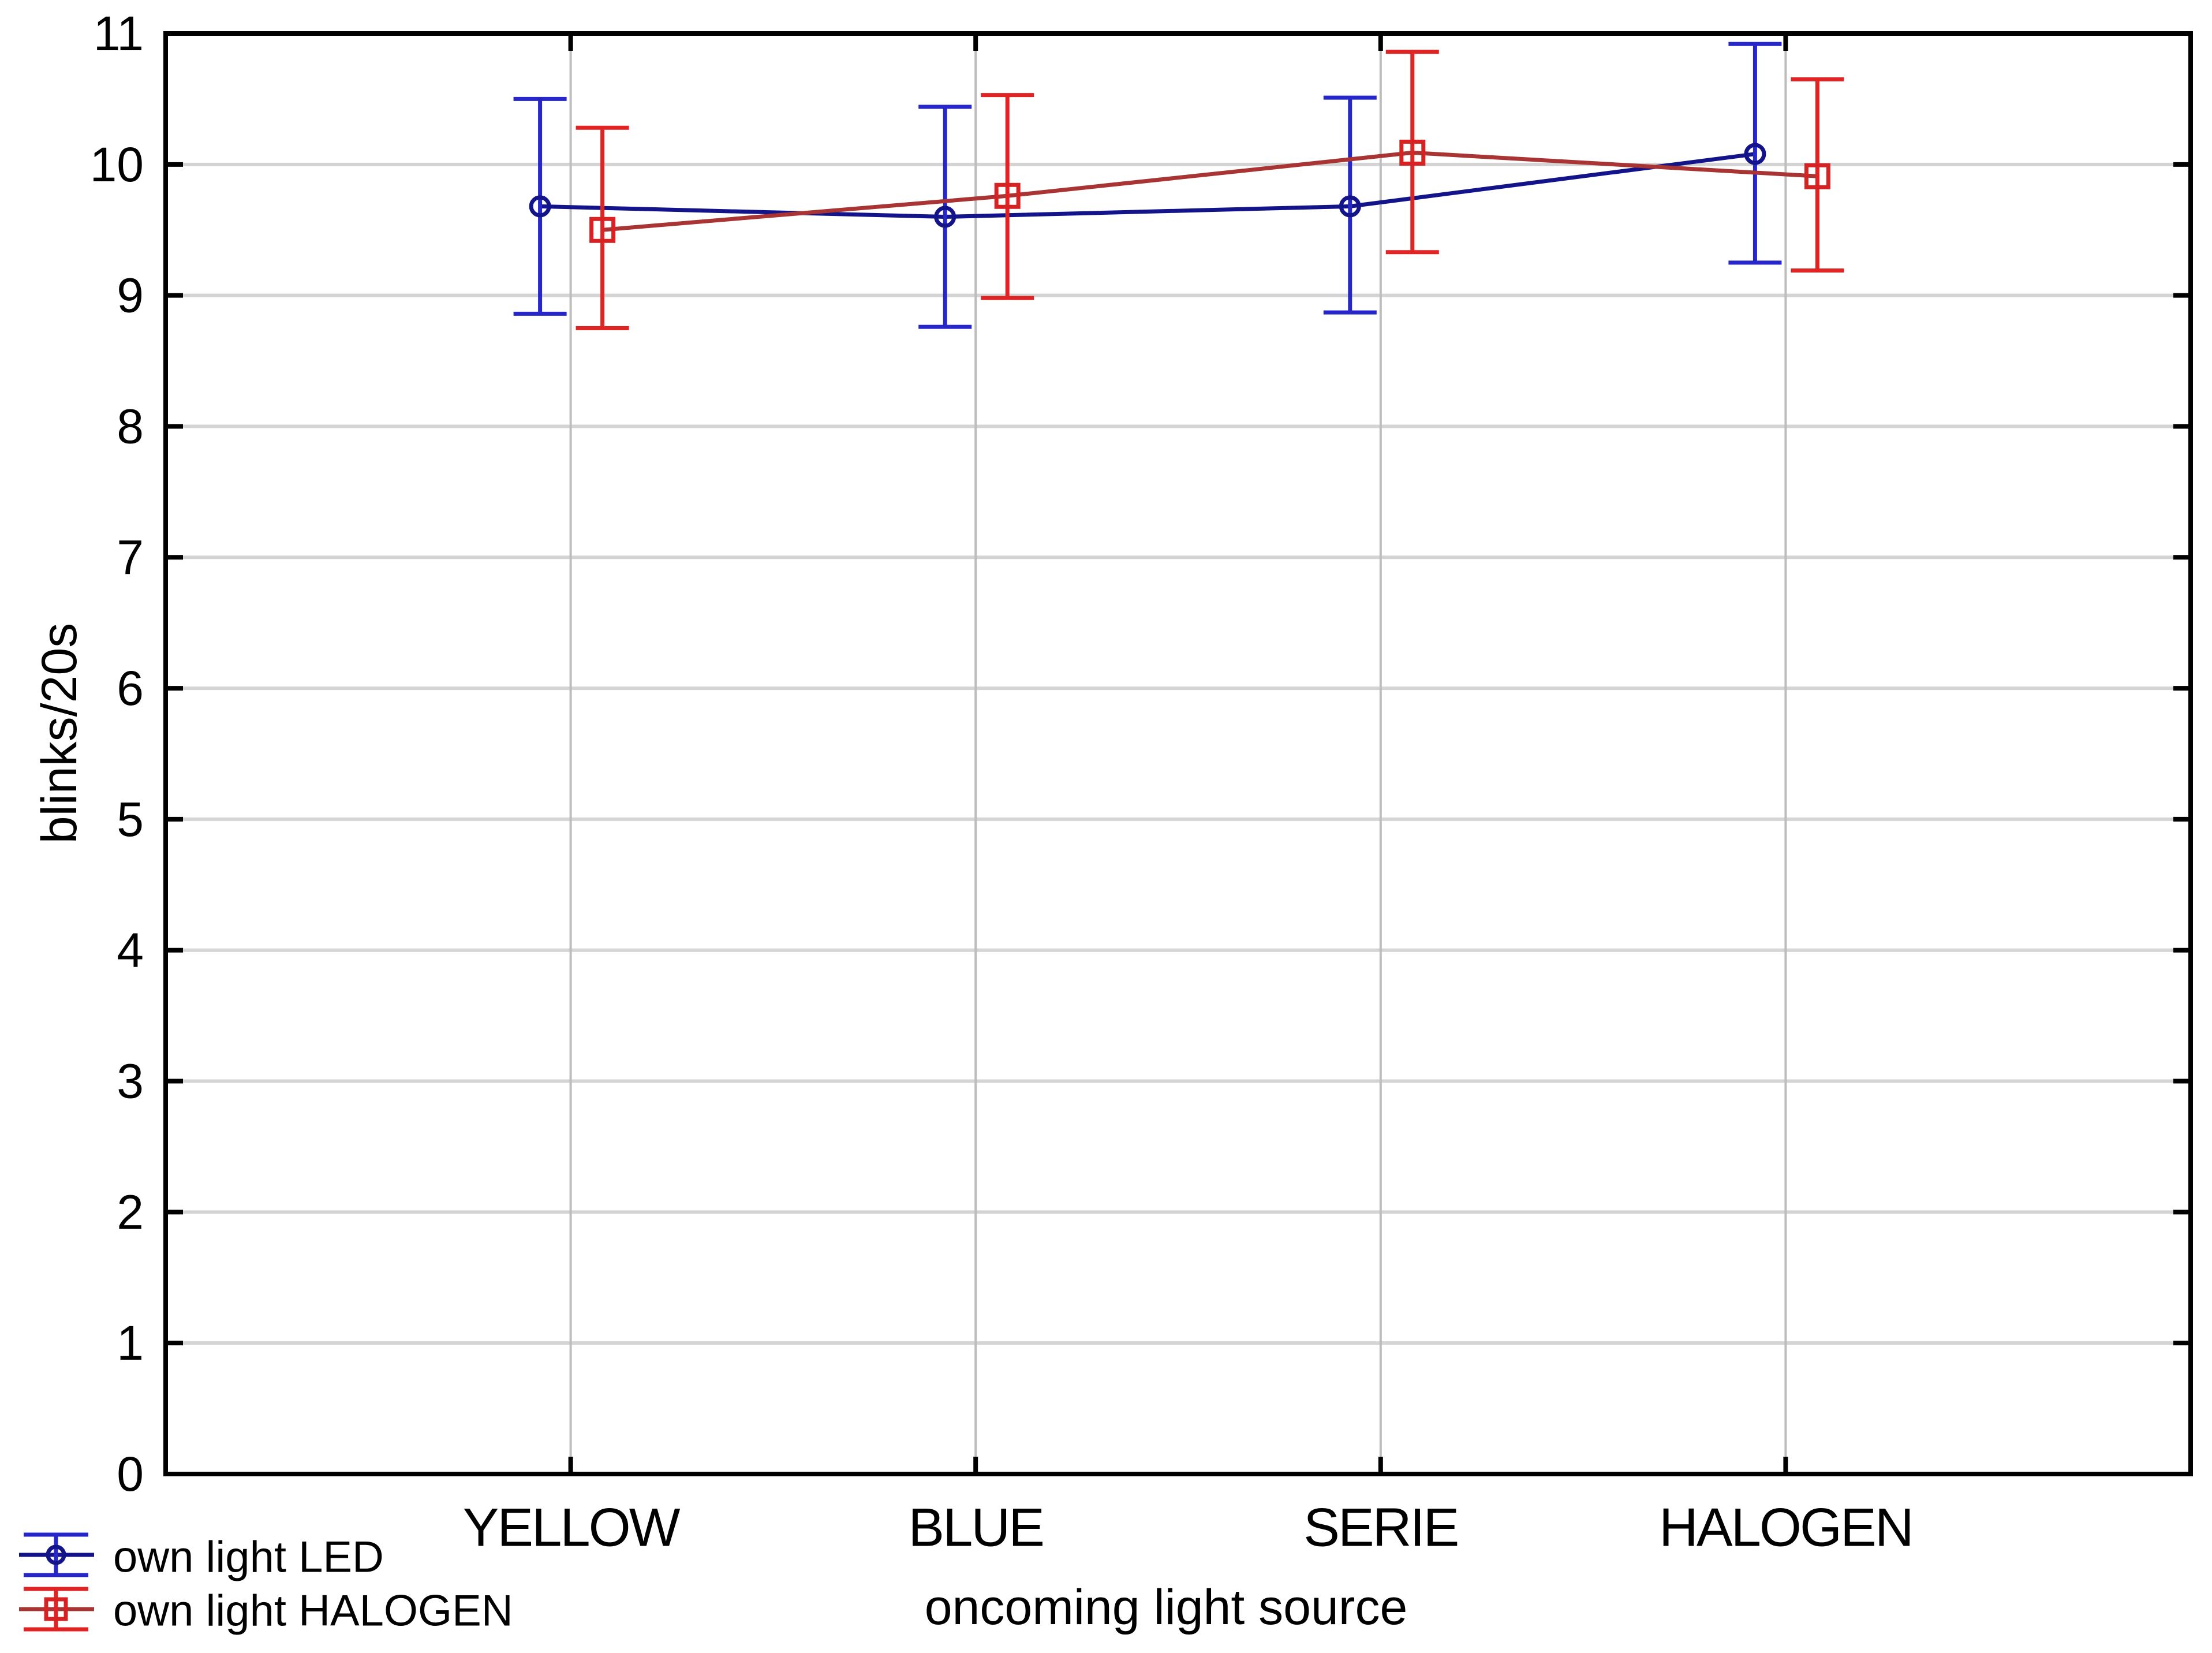 This screenshot has width=2212, height=1653. I want to click on marker-led-blue, so click(945, 217).